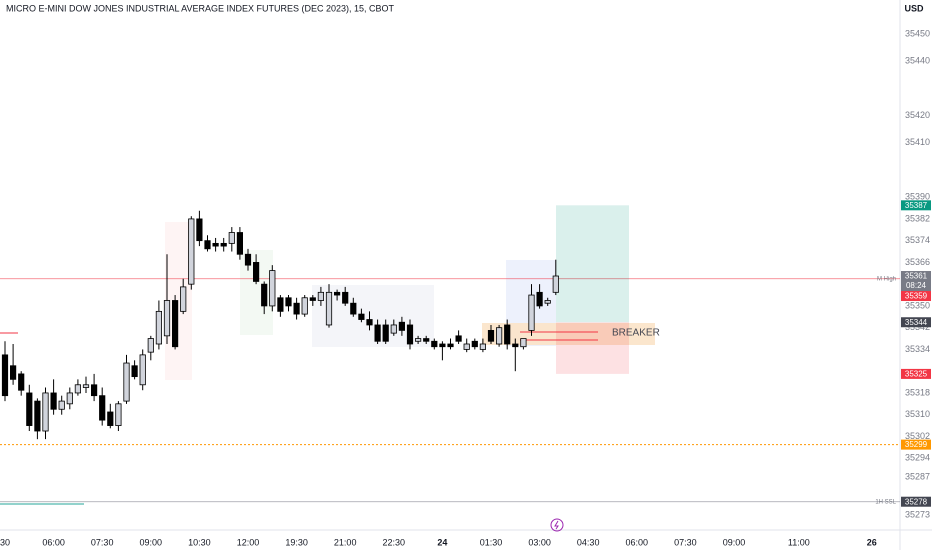  Describe the element at coordinates (916, 276) in the screenshot. I see `price-tag-label: 35361` at that location.